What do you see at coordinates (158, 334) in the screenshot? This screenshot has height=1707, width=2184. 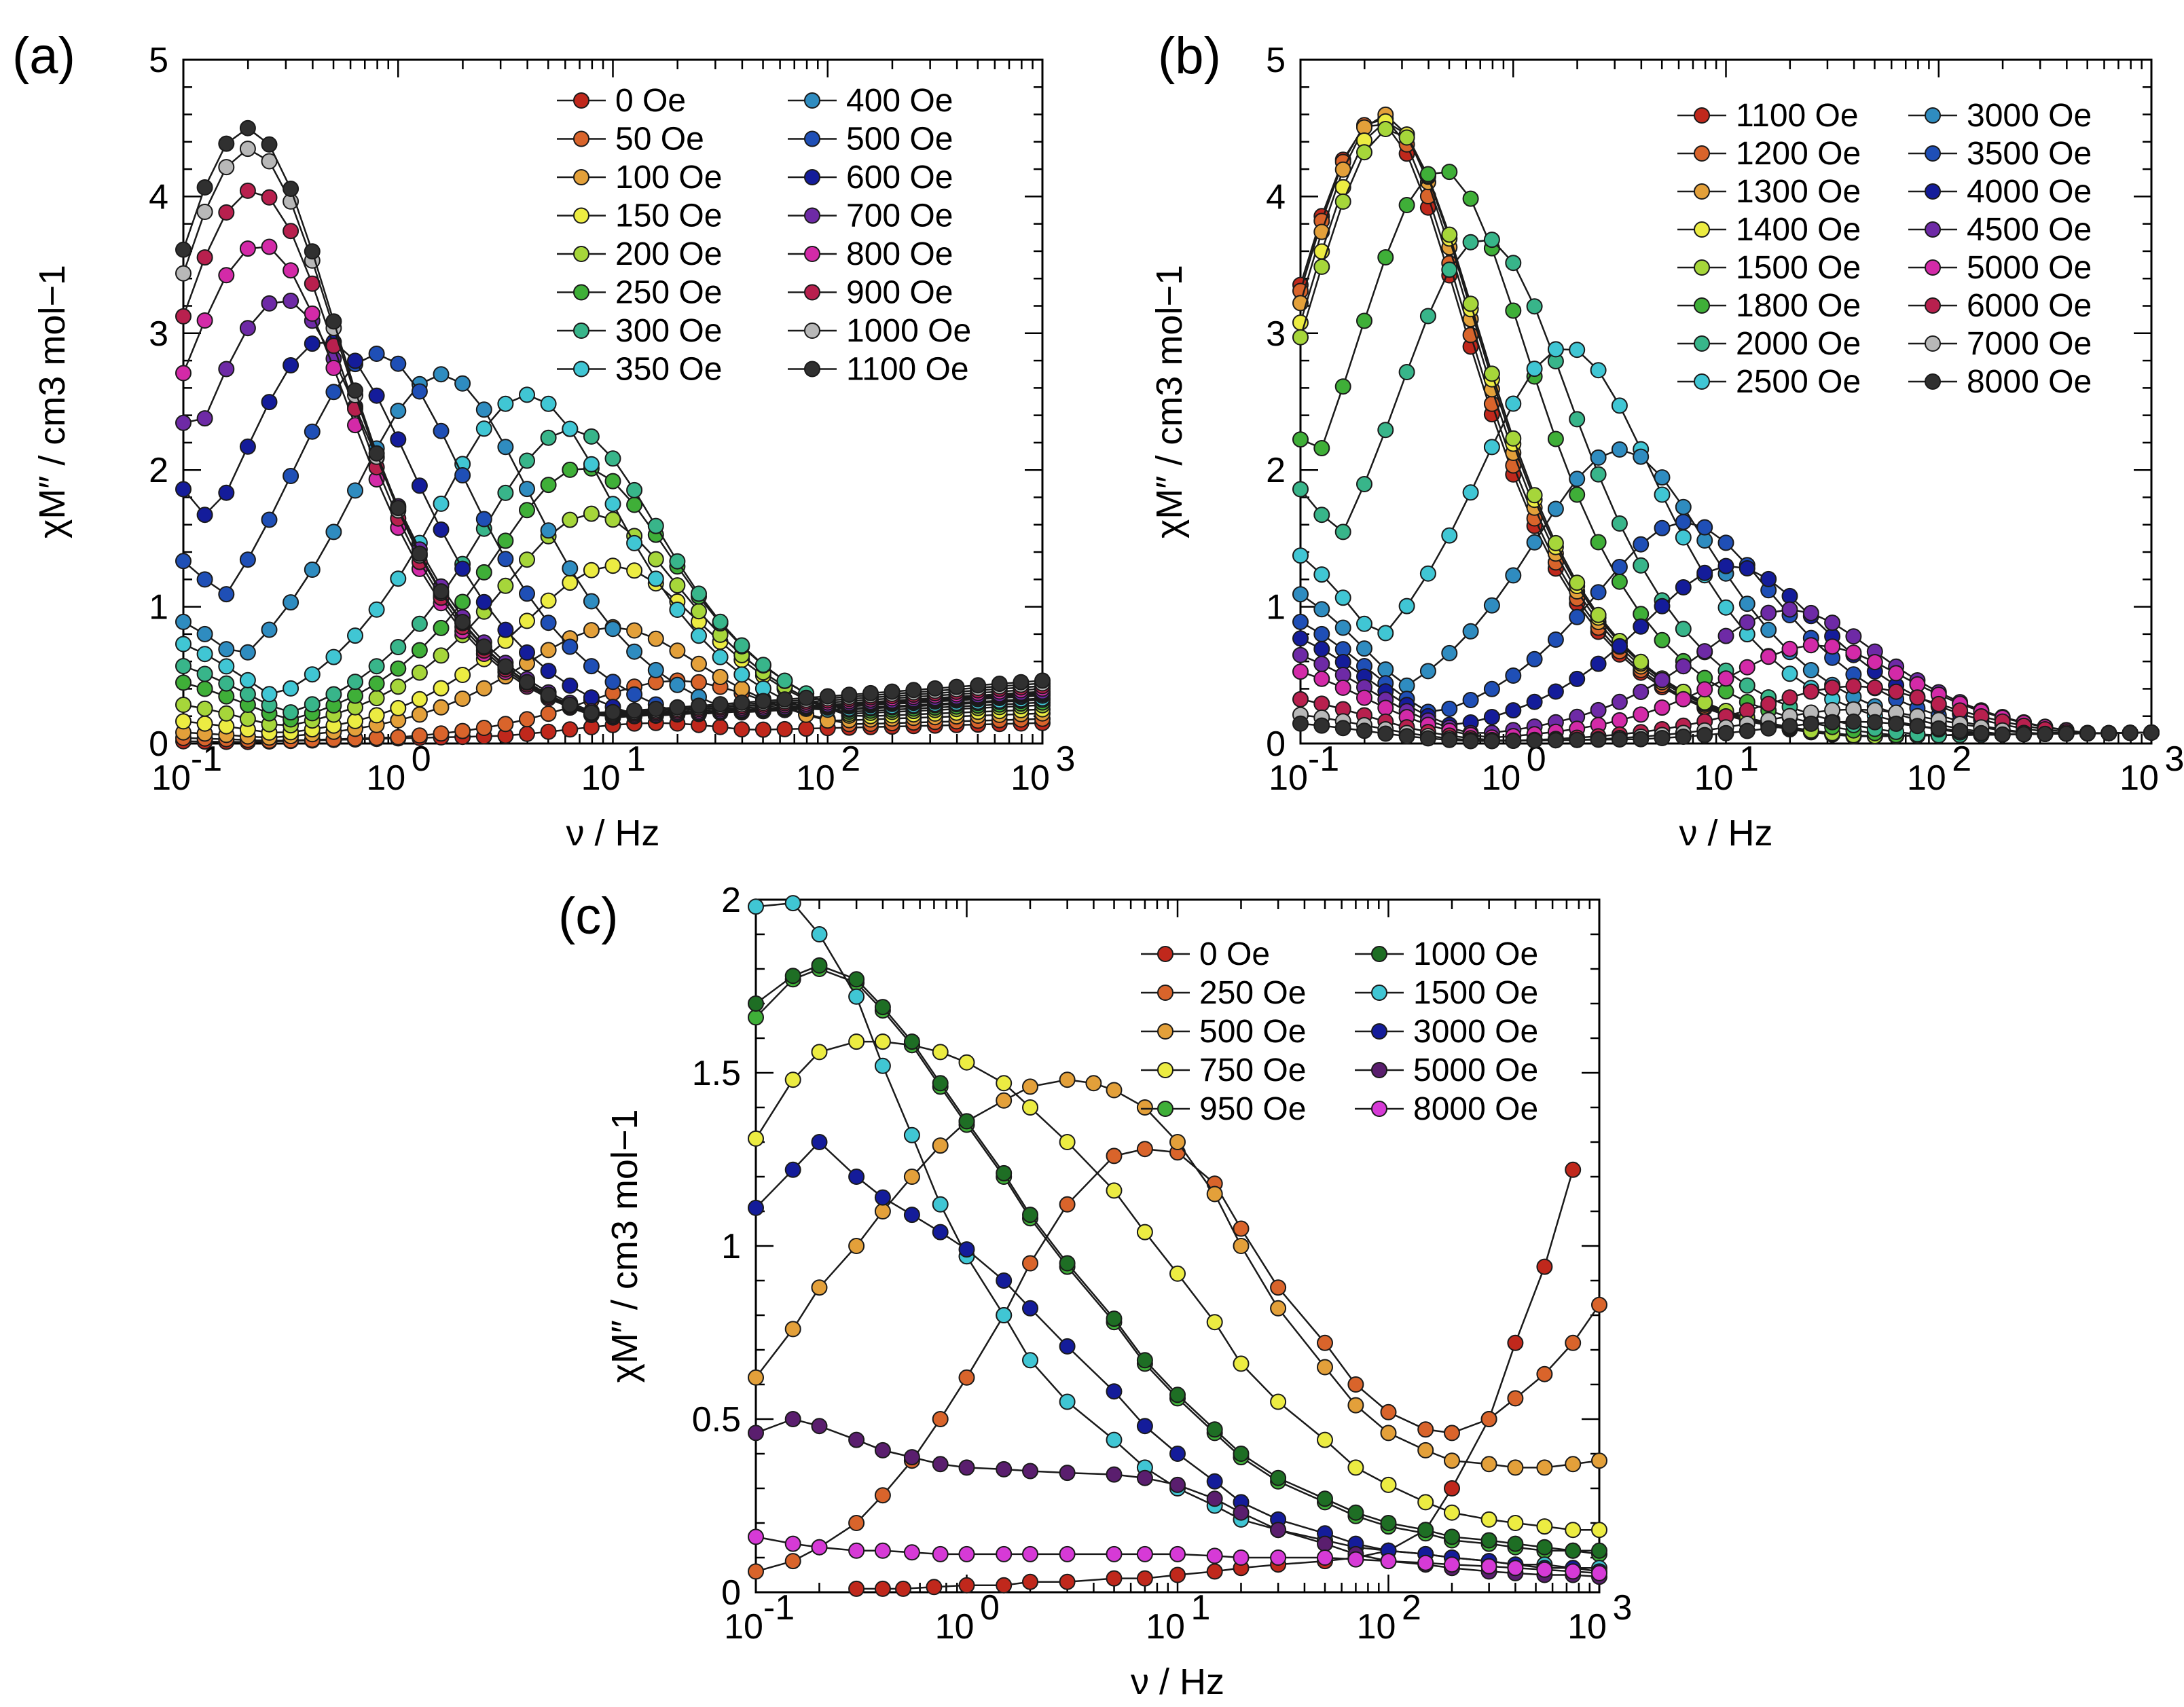 I see `y-tick-label: 3` at bounding box center [158, 334].